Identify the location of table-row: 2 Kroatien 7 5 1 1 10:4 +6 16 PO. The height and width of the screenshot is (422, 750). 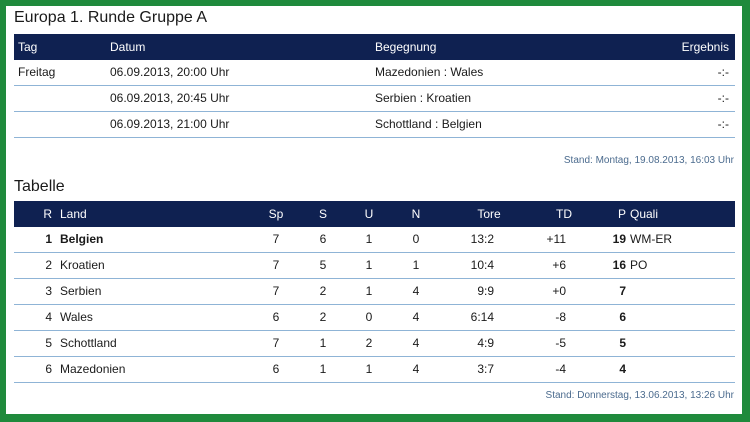
(374, 266).